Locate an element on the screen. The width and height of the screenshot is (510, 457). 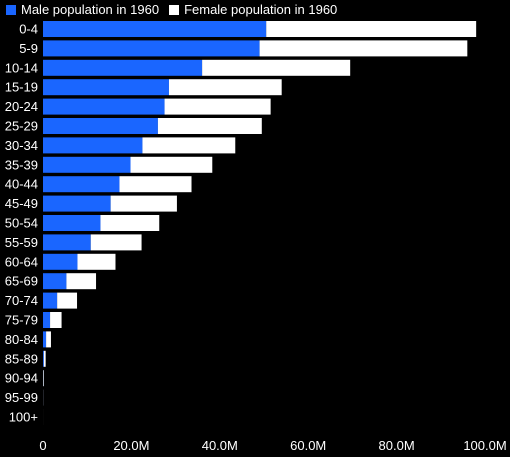
category-label-90-94: 90-94 is located at coordinates (21, 378).